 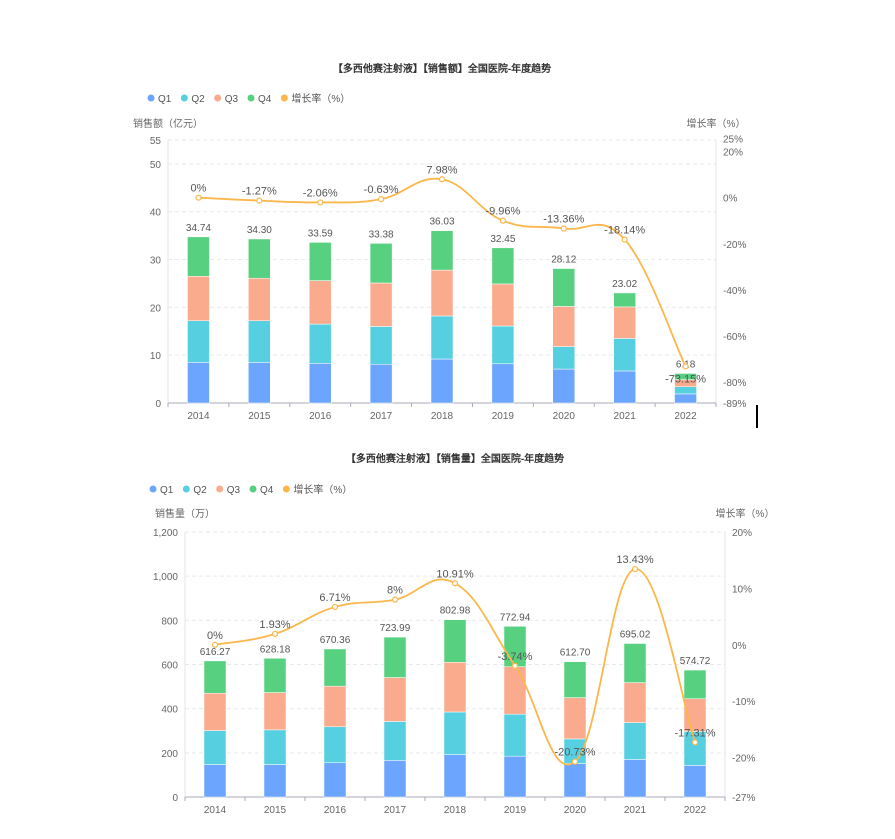 I want to click on y2-tick-label: 0%, so click(x=739, y=646).